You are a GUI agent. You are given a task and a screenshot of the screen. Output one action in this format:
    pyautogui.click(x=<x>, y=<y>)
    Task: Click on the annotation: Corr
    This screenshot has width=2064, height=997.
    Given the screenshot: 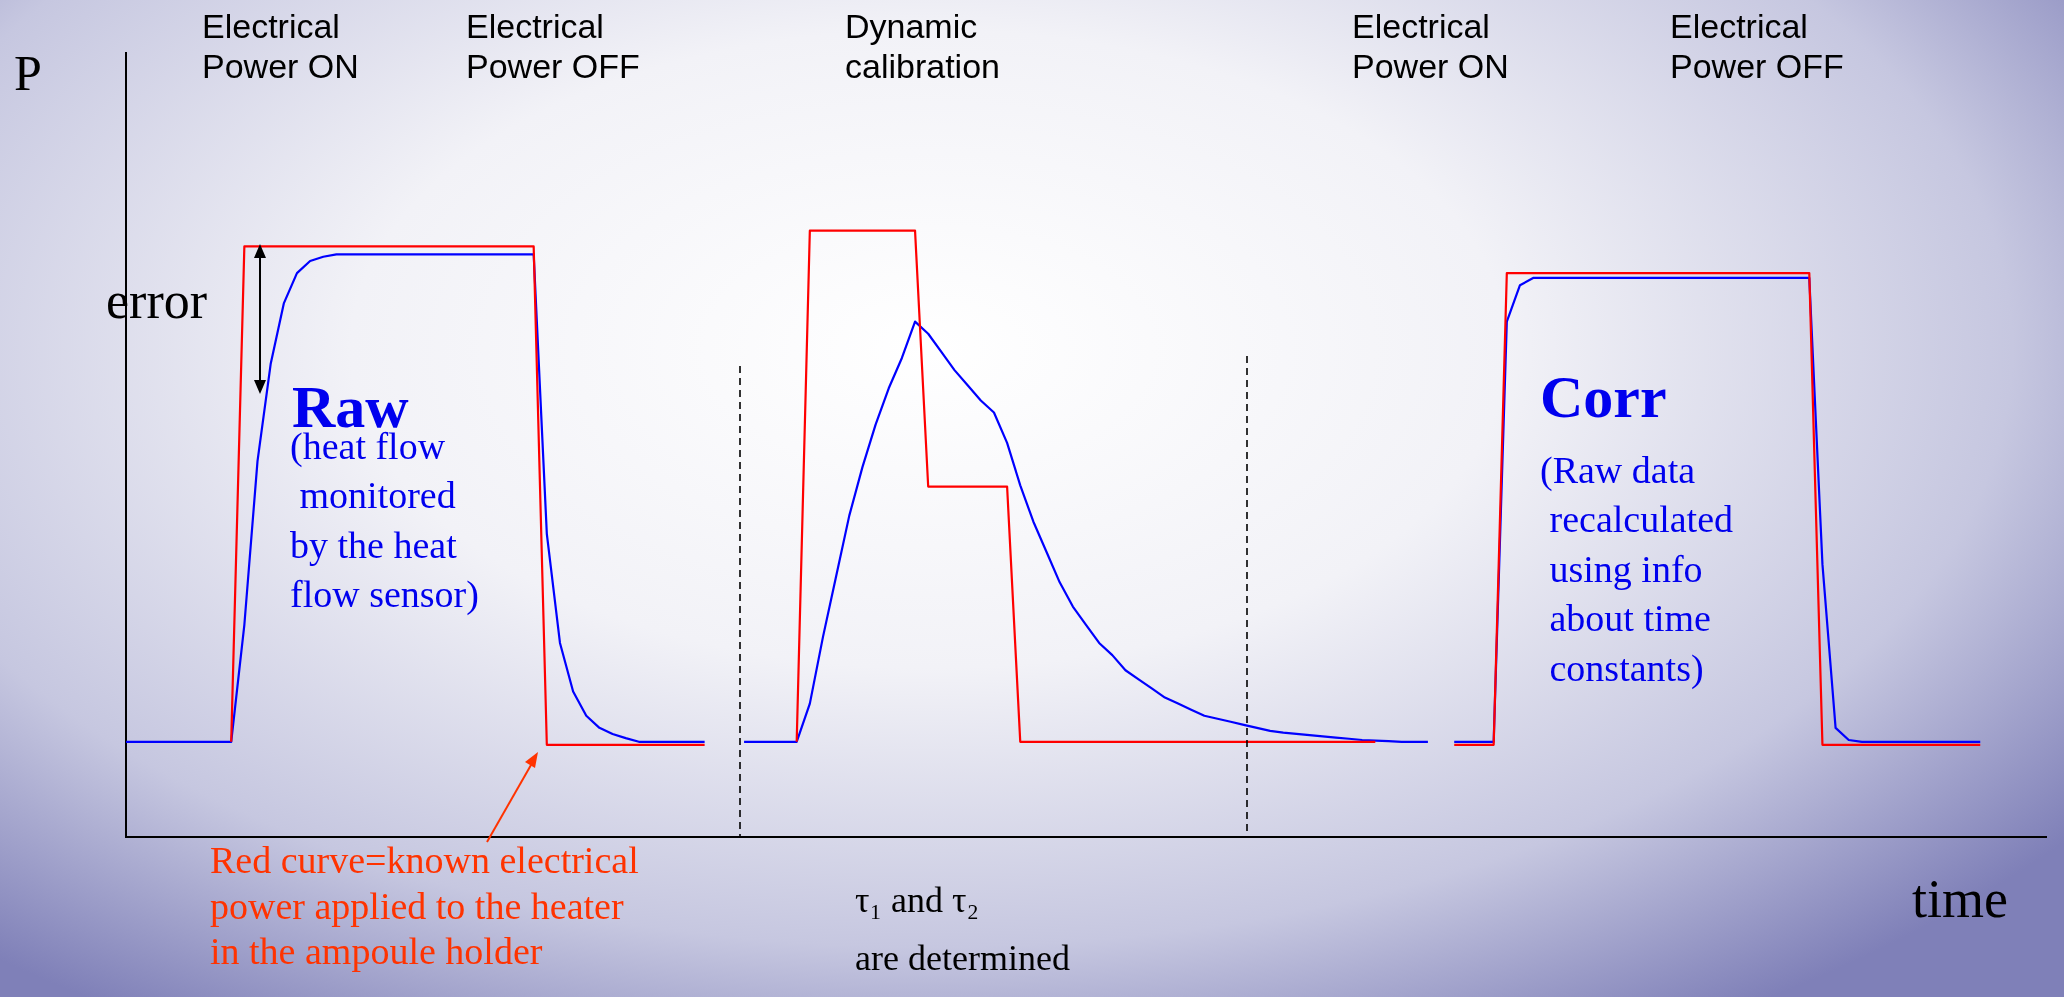 What is the action you would take?
    pyautogui.click(x=1603, y=397)
    